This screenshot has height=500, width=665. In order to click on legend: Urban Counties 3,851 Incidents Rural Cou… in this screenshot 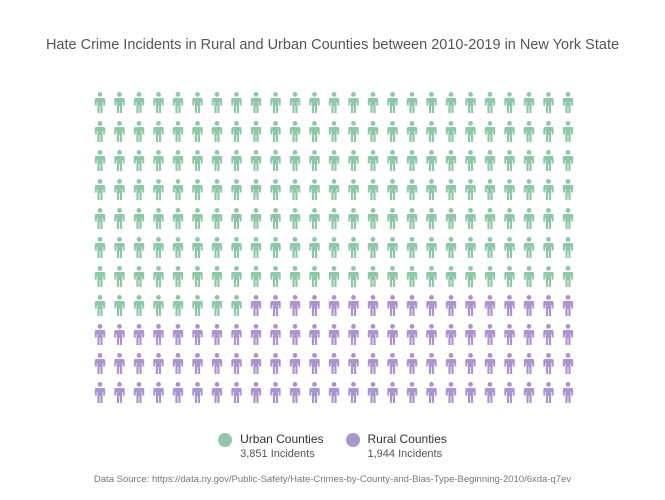, I will do `click(332, 447)`.